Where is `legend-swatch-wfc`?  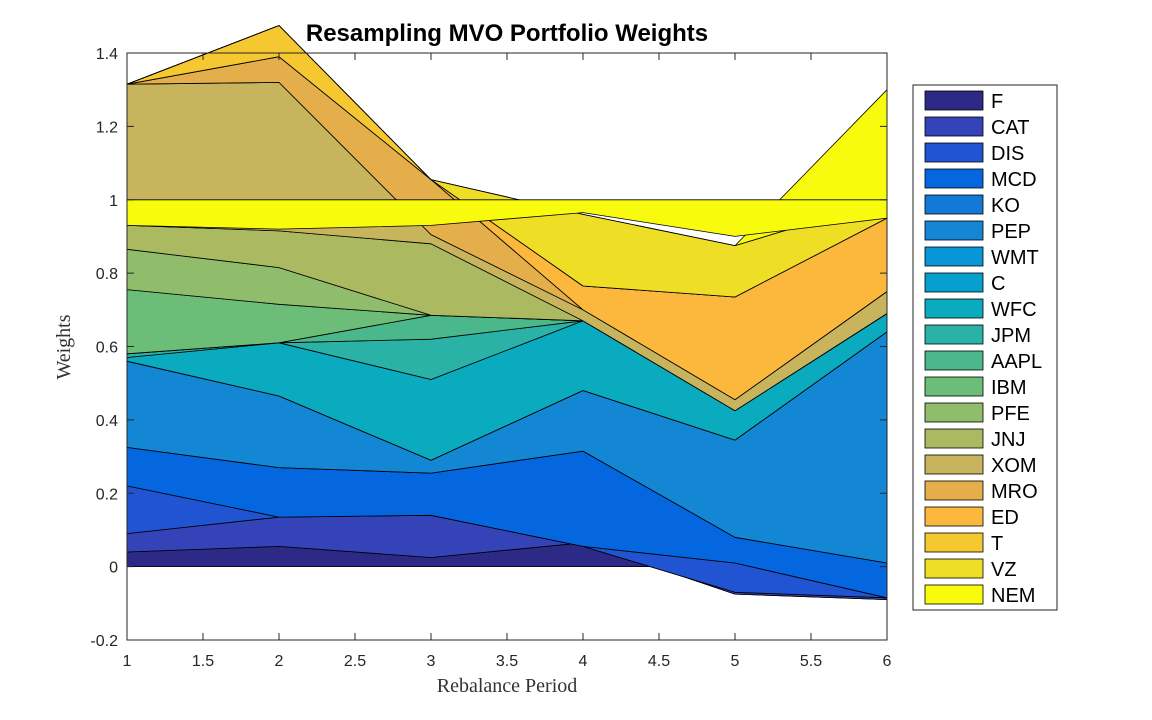
legend-swatch-wfc is located at coordinates (954, 308).